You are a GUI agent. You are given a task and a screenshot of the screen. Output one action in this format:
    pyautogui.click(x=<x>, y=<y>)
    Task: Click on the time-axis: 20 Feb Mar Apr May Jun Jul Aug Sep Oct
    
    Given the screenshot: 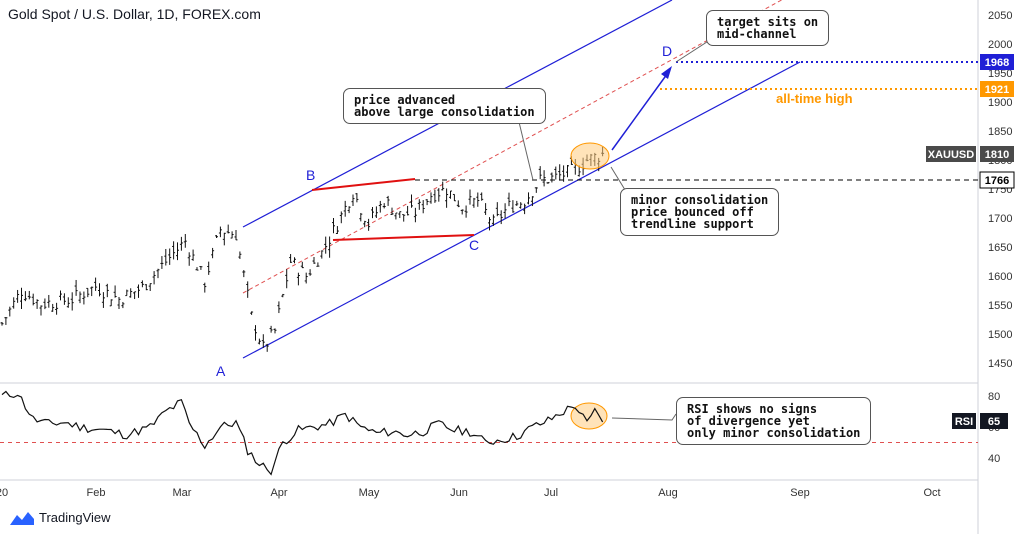 What is the action you would take?
    pyautogui.click(x=470, y=493)
    